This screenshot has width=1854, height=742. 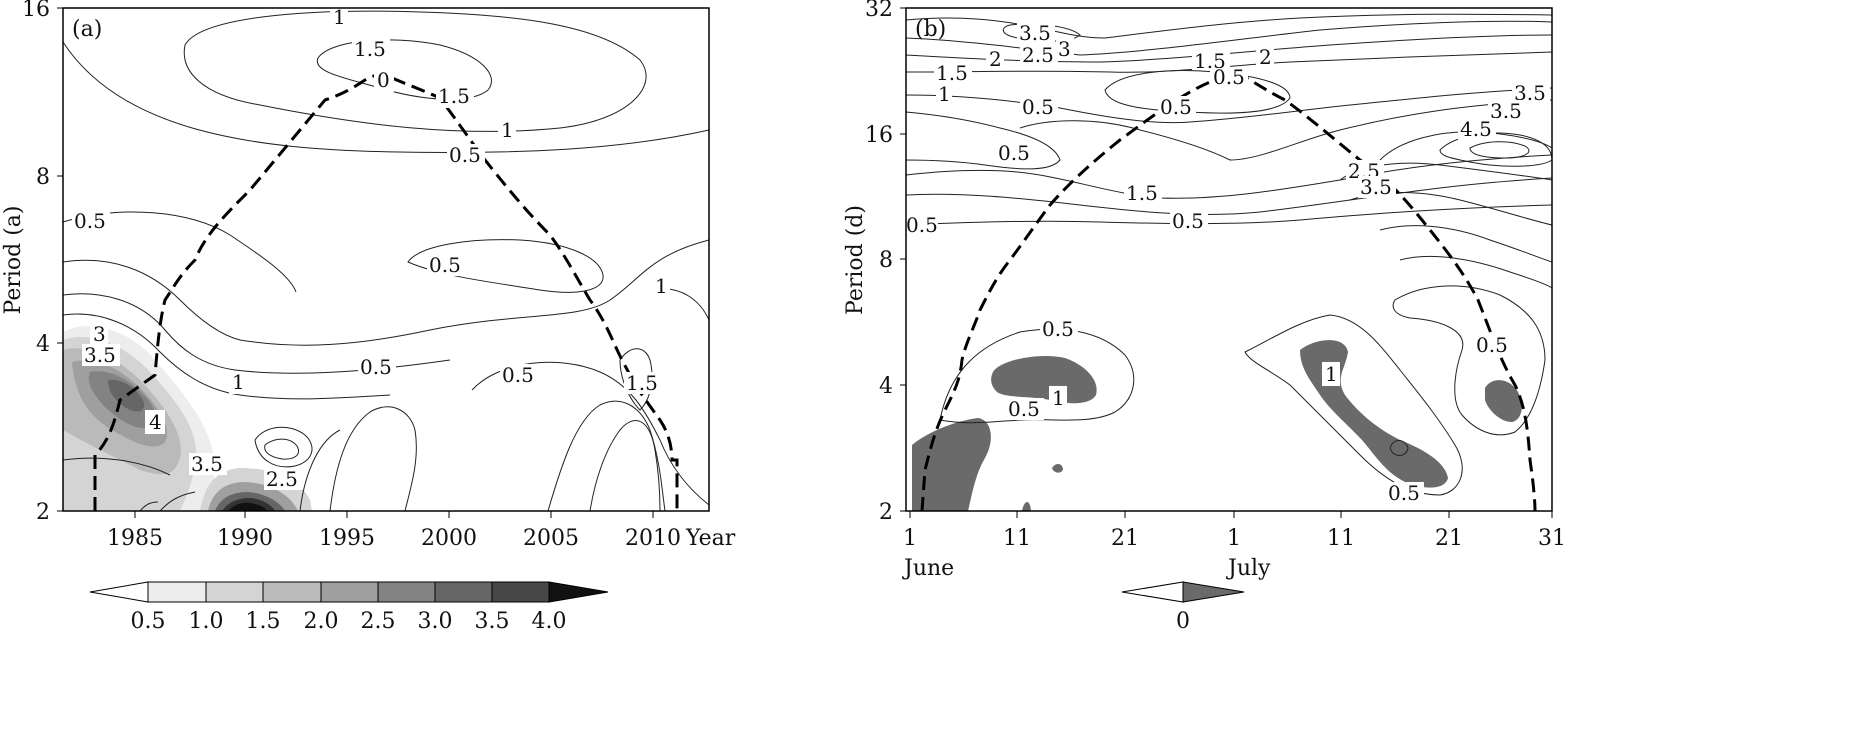 What do you see at coordinates (347, 538) in the screenshot?
I see `x-tick-label: 1995` at bounding box center [347, 538].